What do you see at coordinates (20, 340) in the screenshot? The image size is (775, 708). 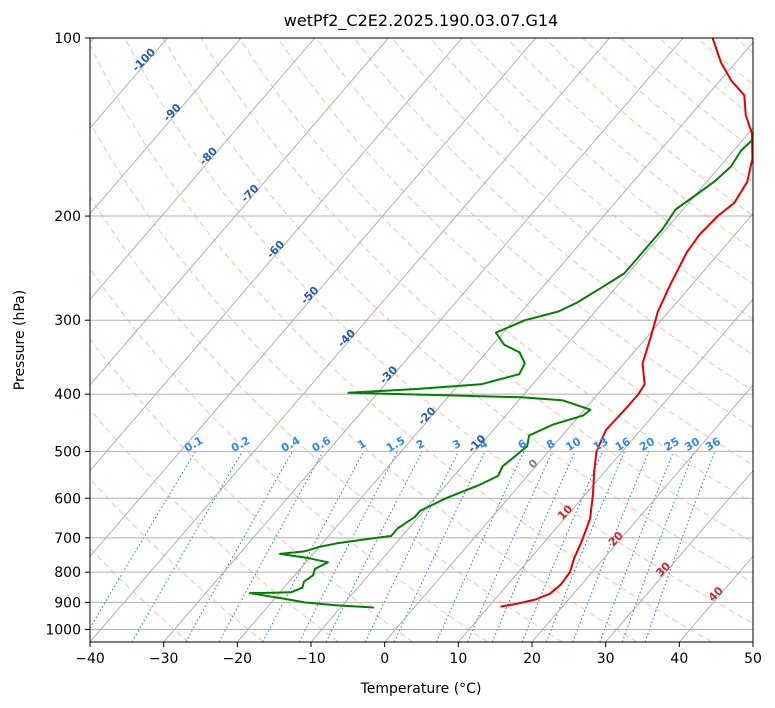 I see `y-axis-label: Pressure (hPa)` at bounding box center [20, 340].